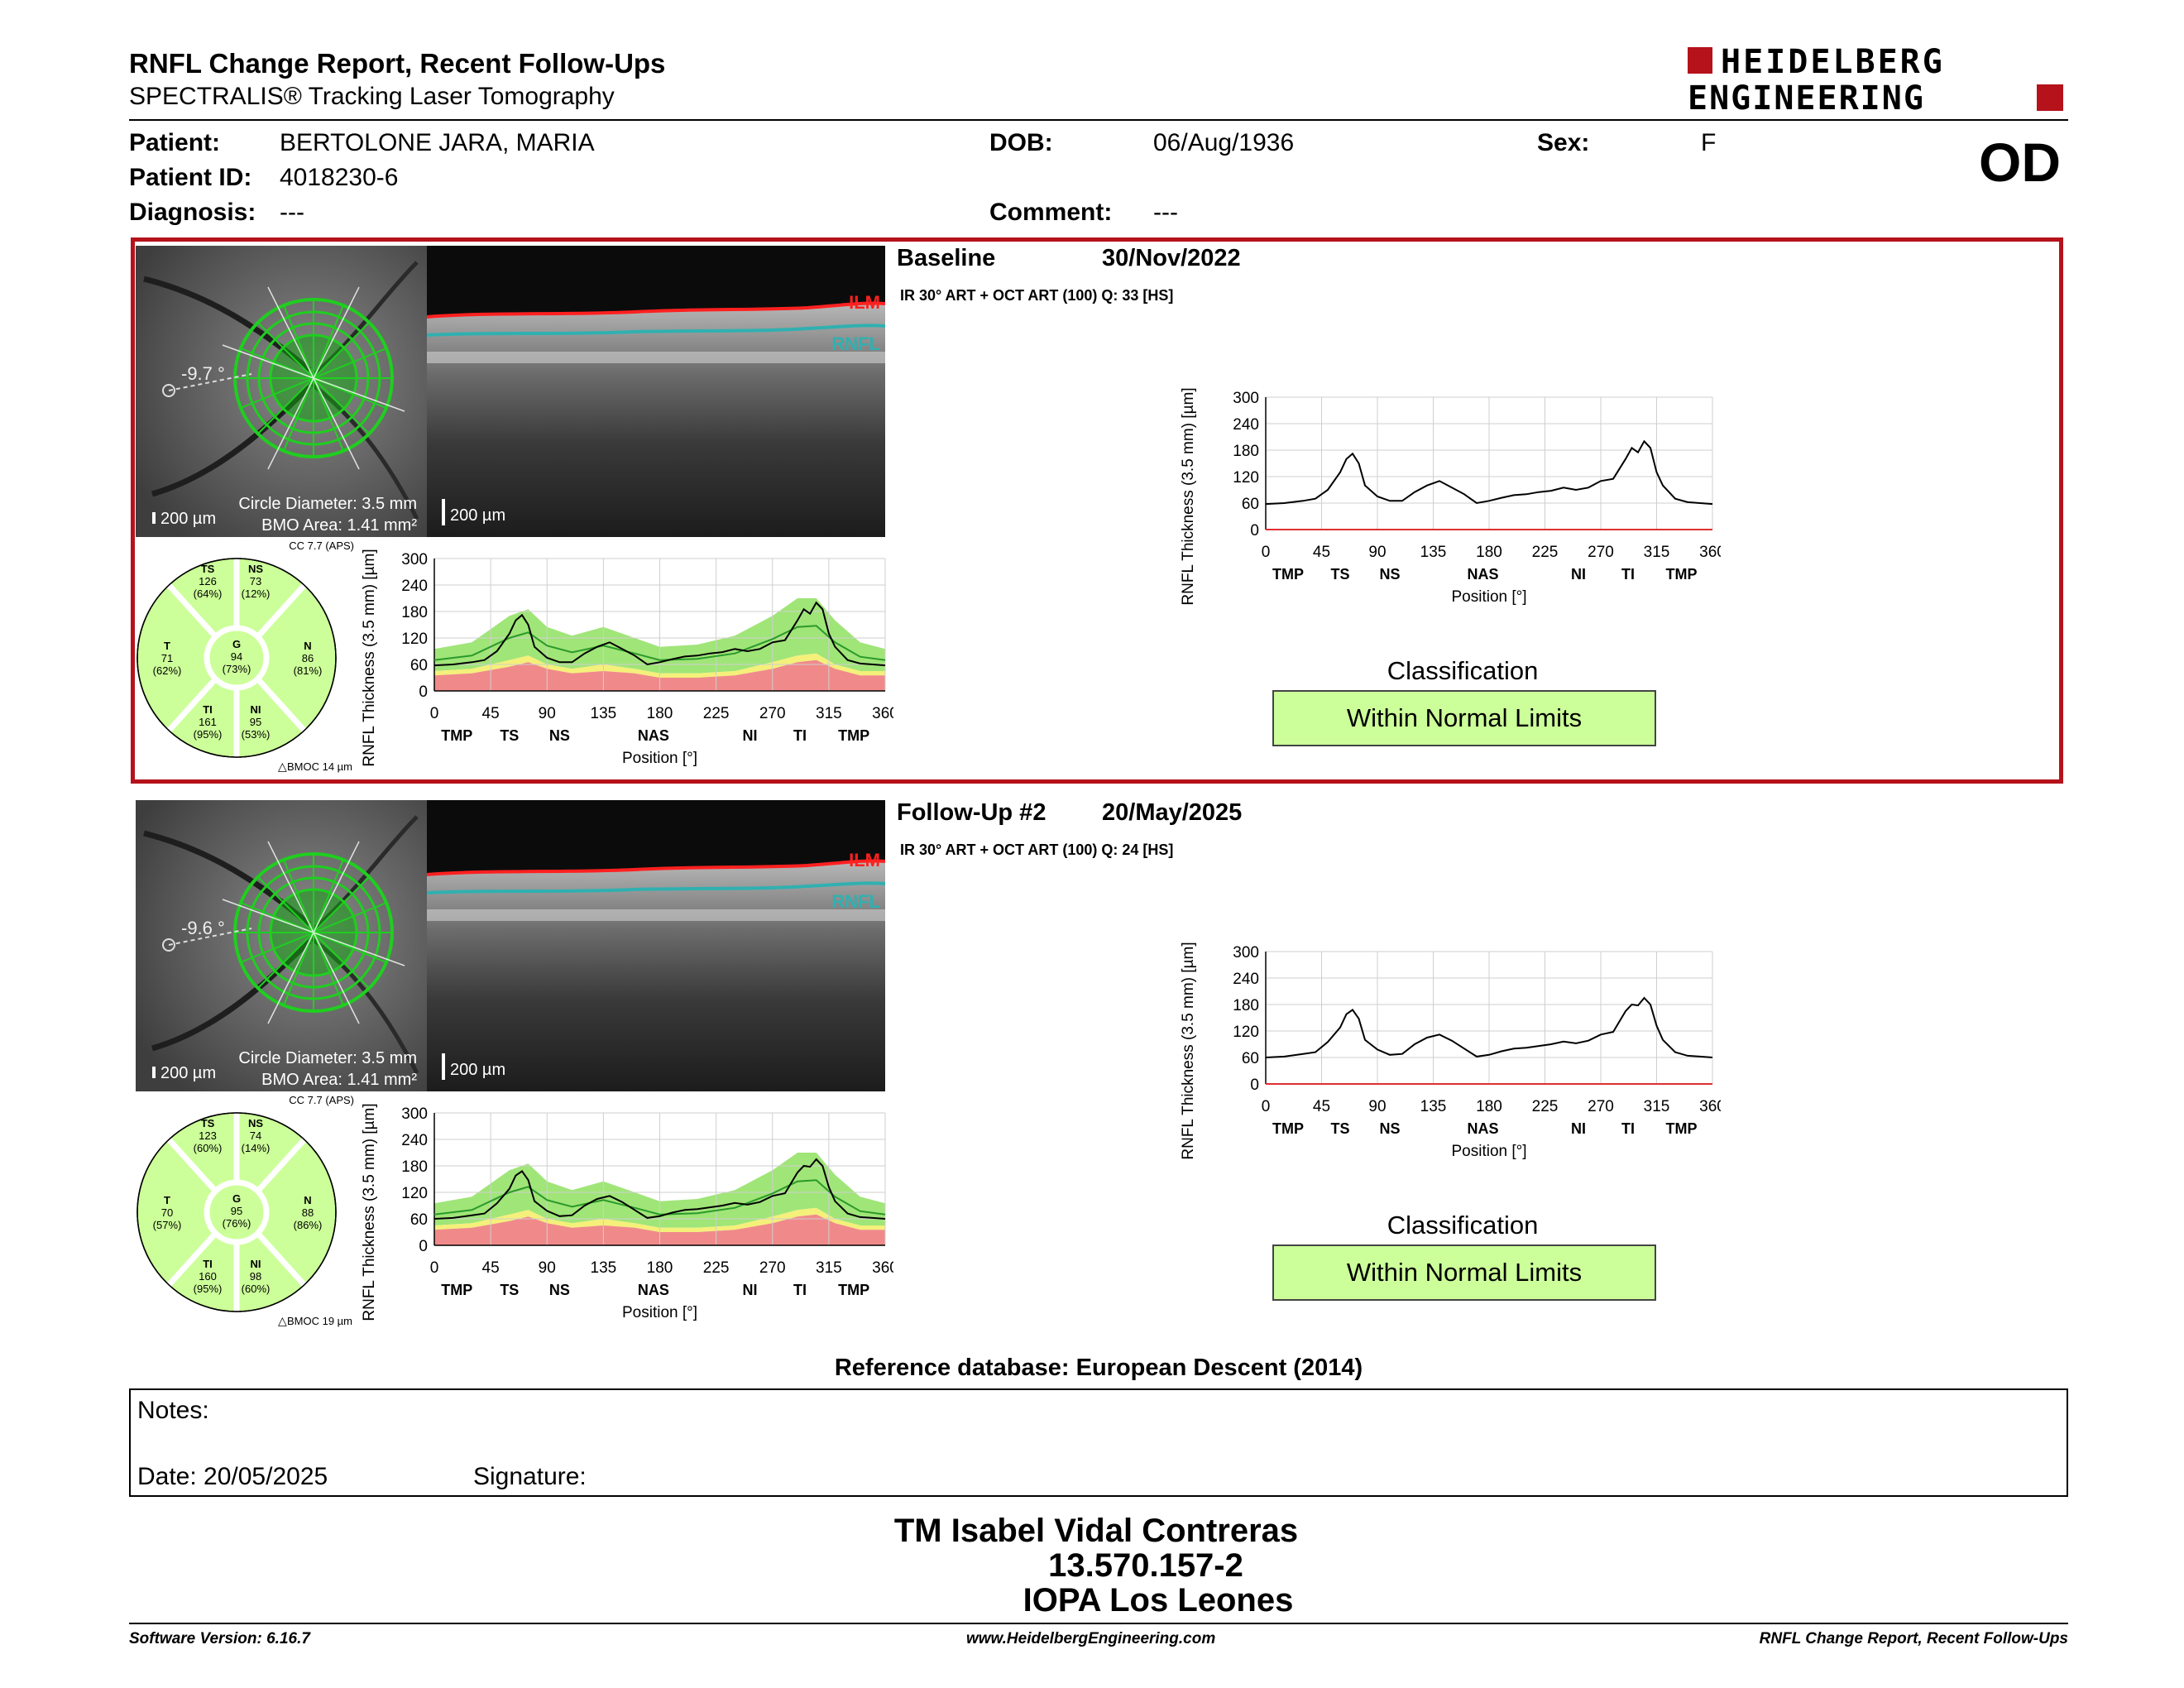 This screenshot has height=1688, width=2184. Describe the element at coordinates (397, 63) in the screenshot. I see `report-title: RNFL Change Report, Recent Follow-Ups` at that location.